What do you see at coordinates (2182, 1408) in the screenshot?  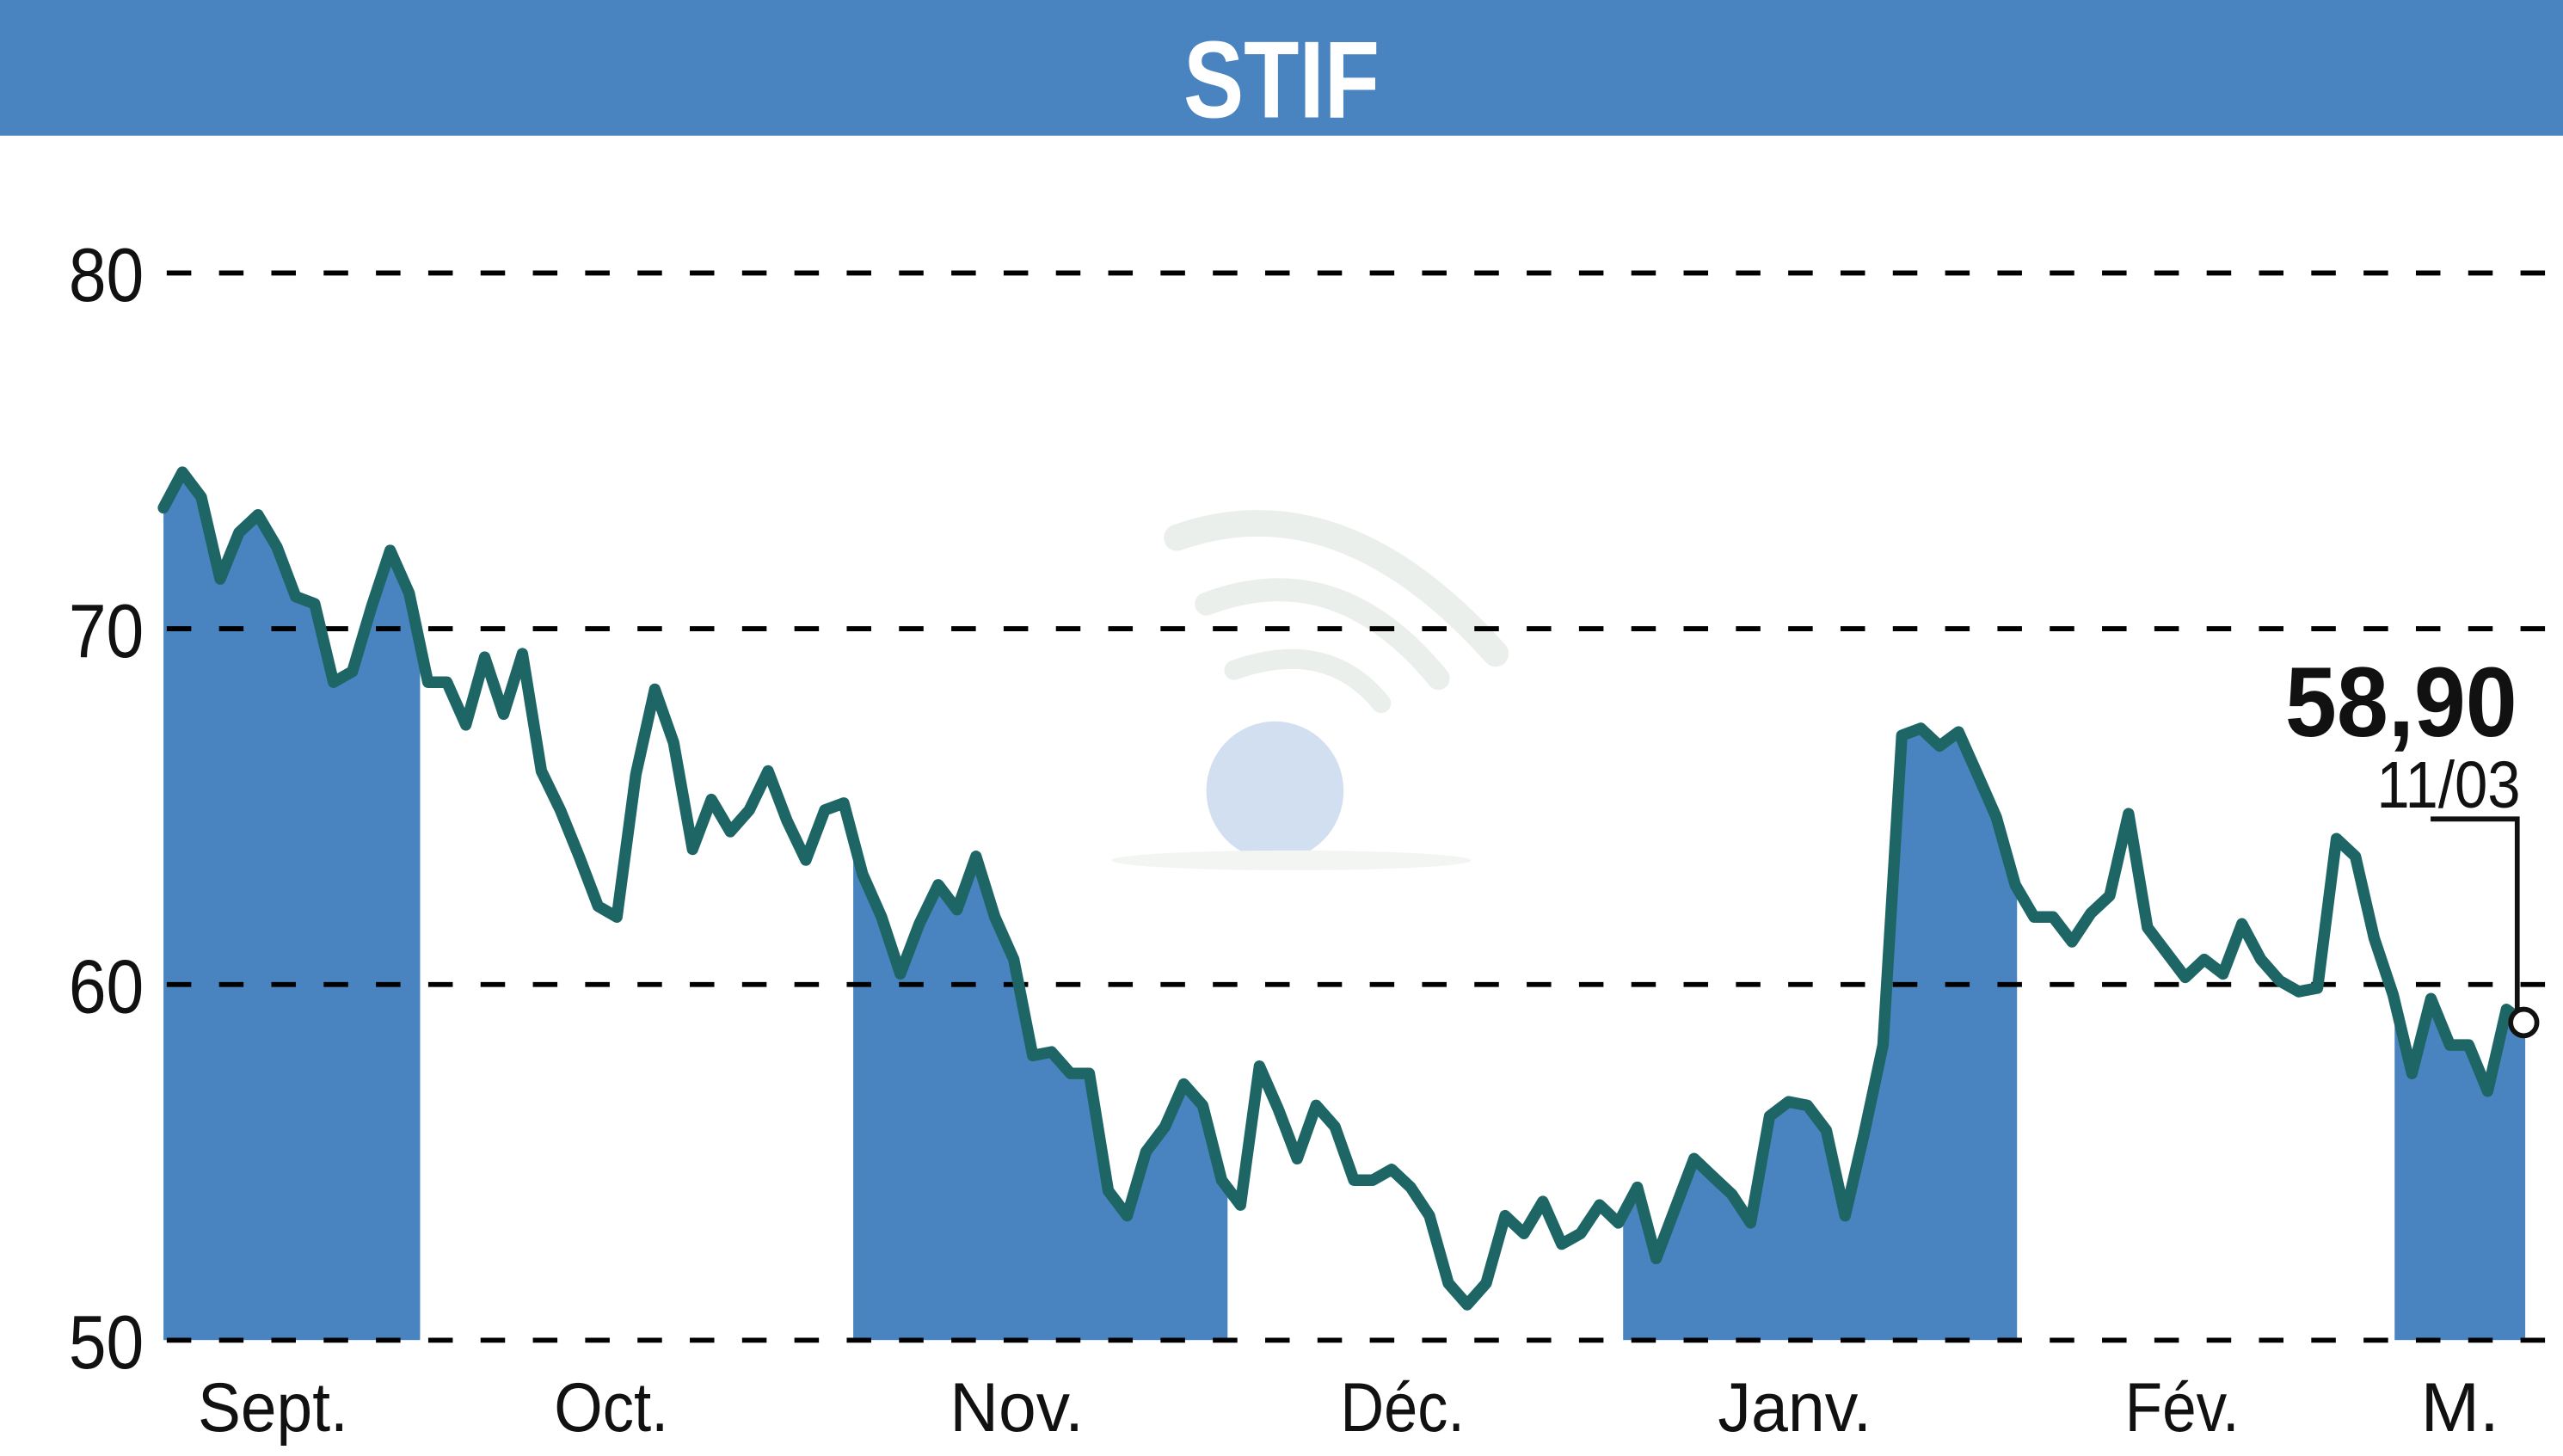 I see `xtick-fev: Fév.` at bounding box center [2182, 1408].